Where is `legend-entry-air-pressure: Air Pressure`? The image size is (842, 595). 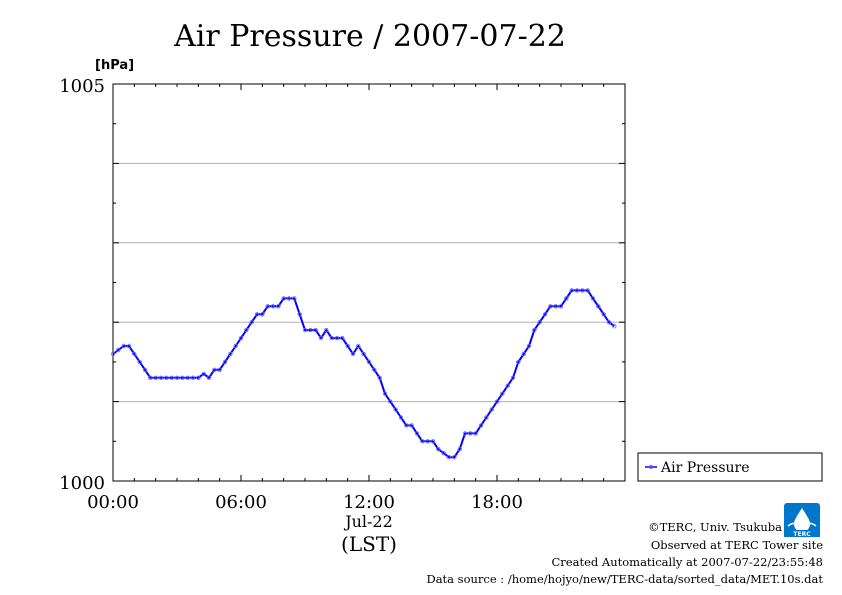 legend-entry-air-pressure: Air Pressure is located at coordinates (705, 468).